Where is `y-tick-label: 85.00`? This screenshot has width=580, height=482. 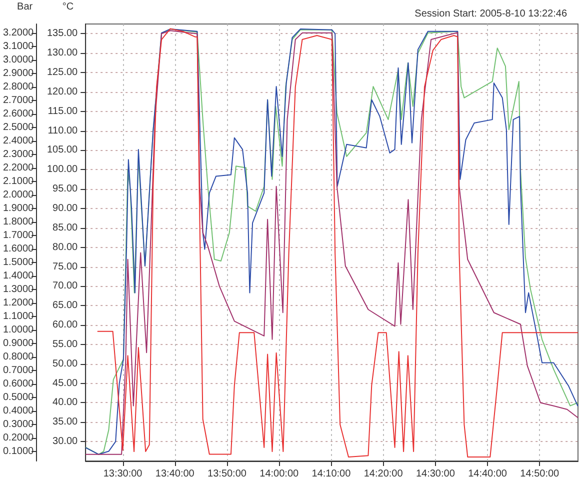 y-tick-label: 85.00 is located at coordinates (65, 228).